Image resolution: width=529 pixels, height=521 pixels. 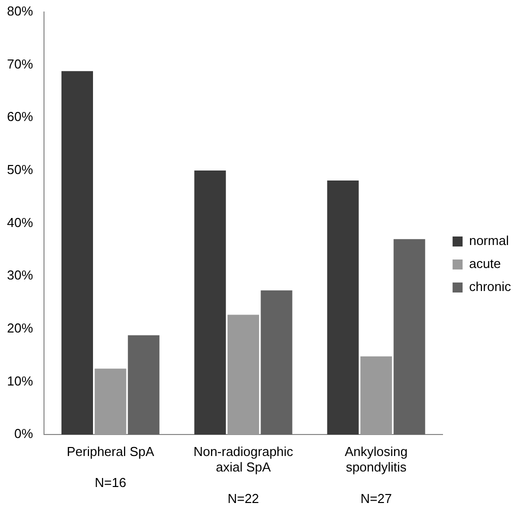 I want to click on category-label: Ankylosing spondylitis N=27, so click(x=376, y=475).